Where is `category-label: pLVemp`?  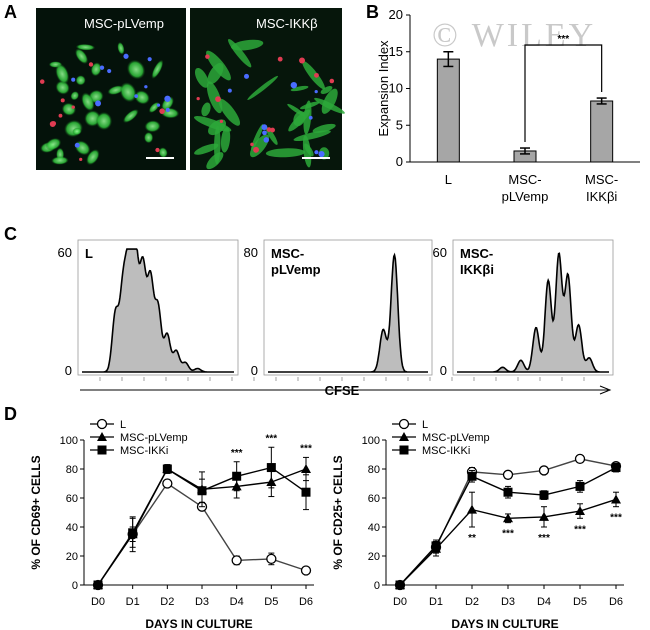 category-label: pLVemp is located at coordinates (525, 196).